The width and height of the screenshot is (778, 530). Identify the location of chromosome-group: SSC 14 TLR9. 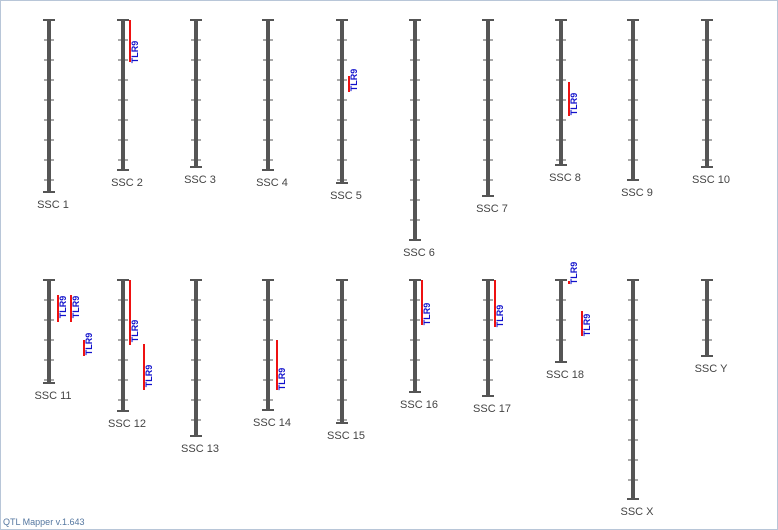
(272, 354).